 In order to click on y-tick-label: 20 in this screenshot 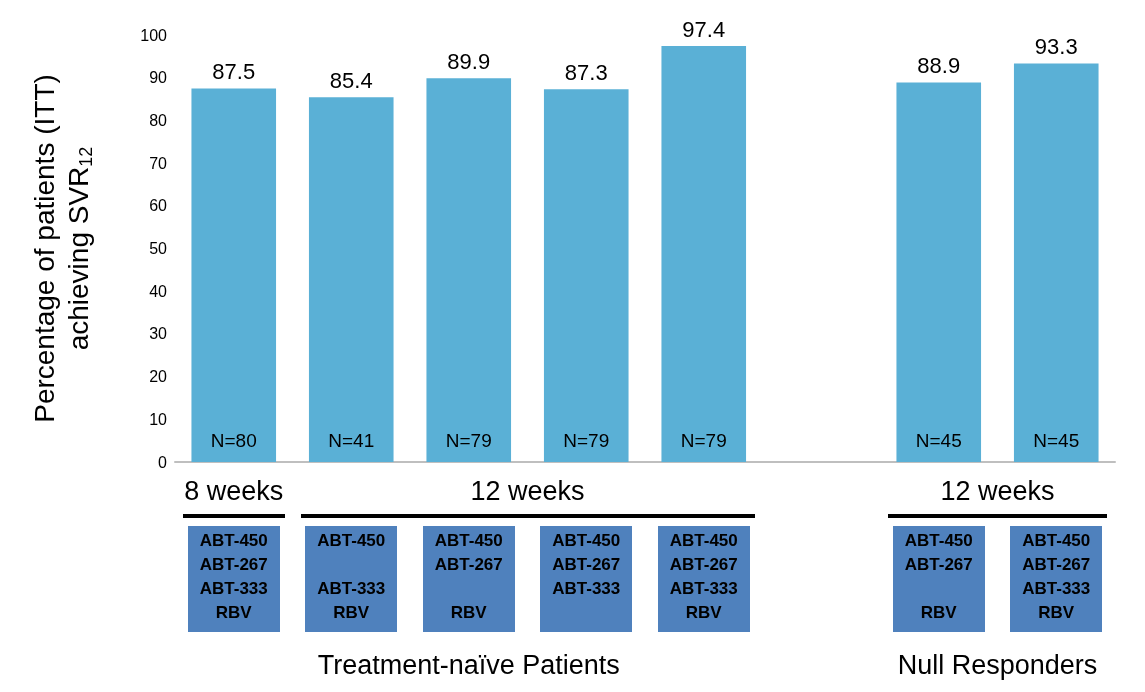, I will do `click(158, 377)`.